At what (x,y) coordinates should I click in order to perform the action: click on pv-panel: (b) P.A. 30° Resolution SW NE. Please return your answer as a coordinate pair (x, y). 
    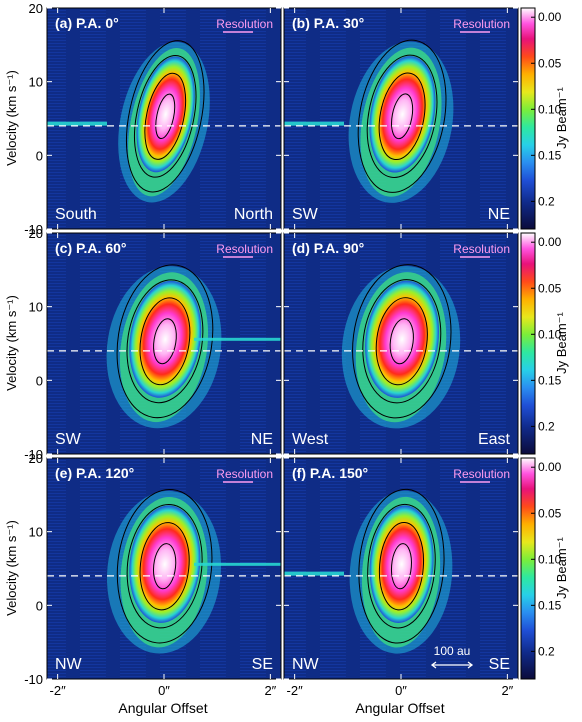
    Looking at the image, I should click on (401, 118).